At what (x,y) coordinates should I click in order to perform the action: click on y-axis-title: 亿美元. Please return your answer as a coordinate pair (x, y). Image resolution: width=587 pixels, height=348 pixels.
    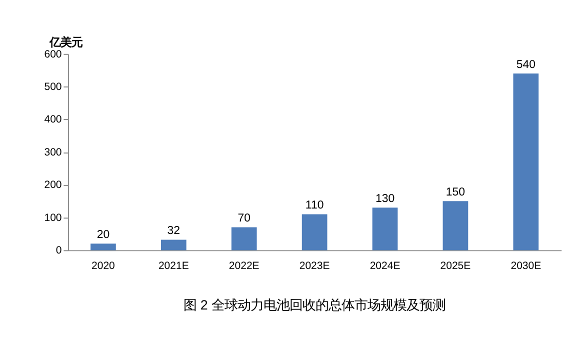
    Looking at the image, I should click on (65, 42).